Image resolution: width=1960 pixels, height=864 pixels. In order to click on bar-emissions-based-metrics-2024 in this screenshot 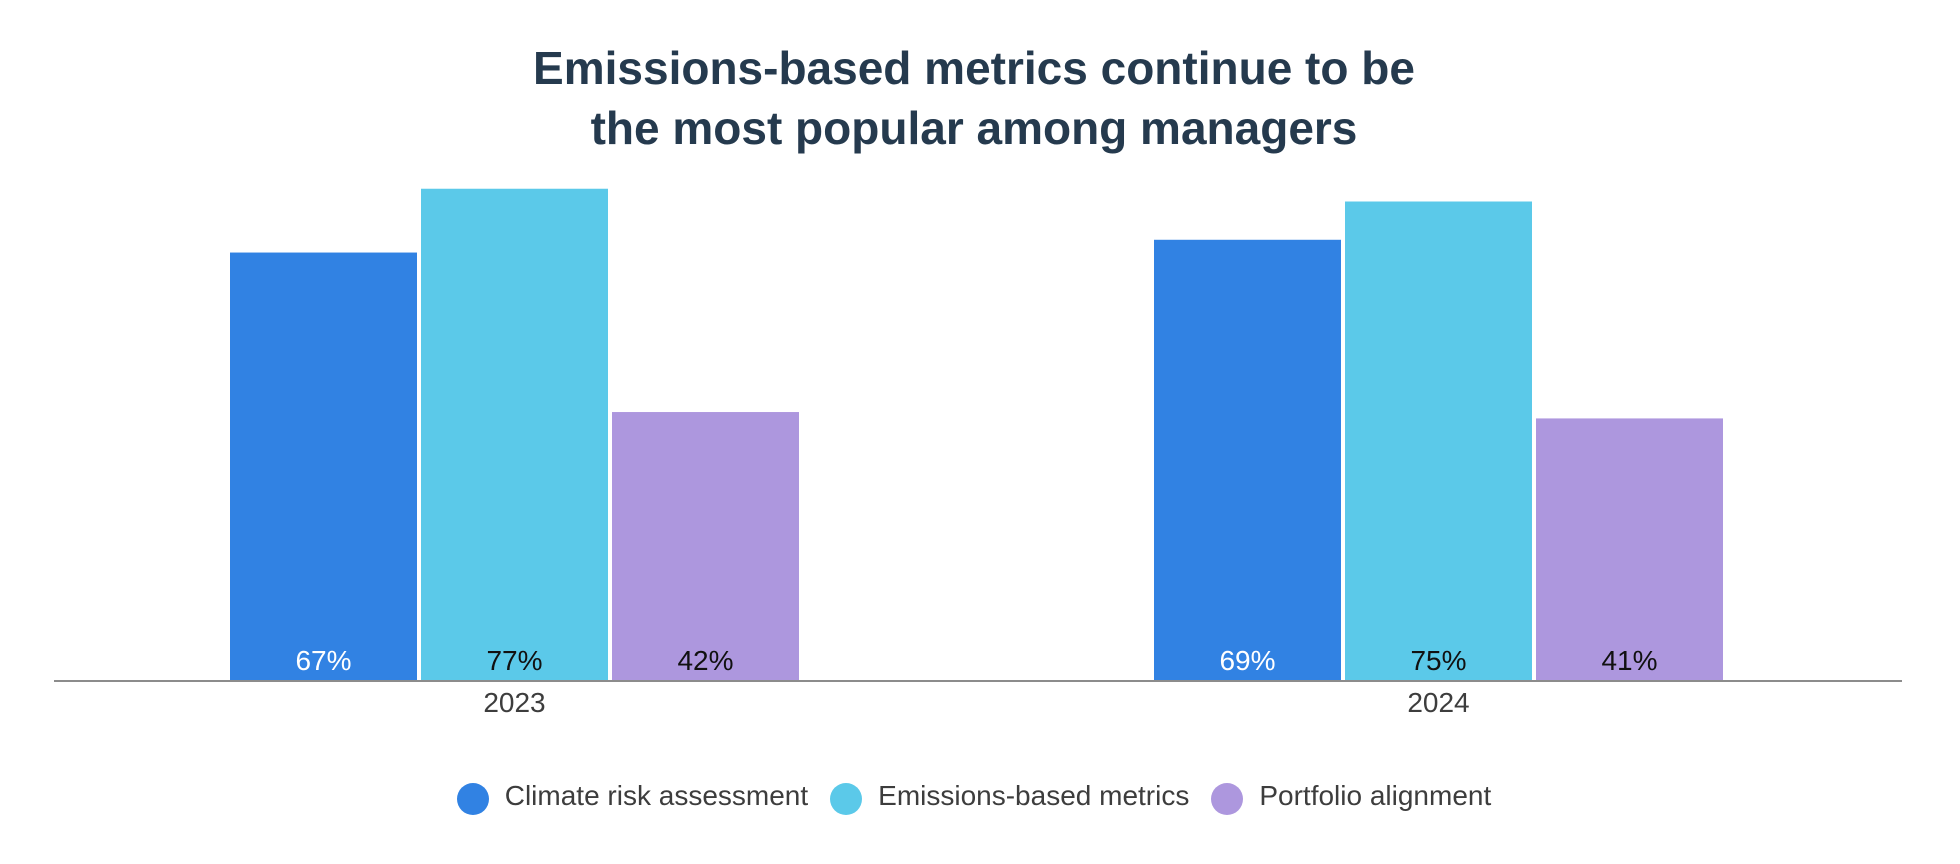, I will do `click(1438, 441)`.